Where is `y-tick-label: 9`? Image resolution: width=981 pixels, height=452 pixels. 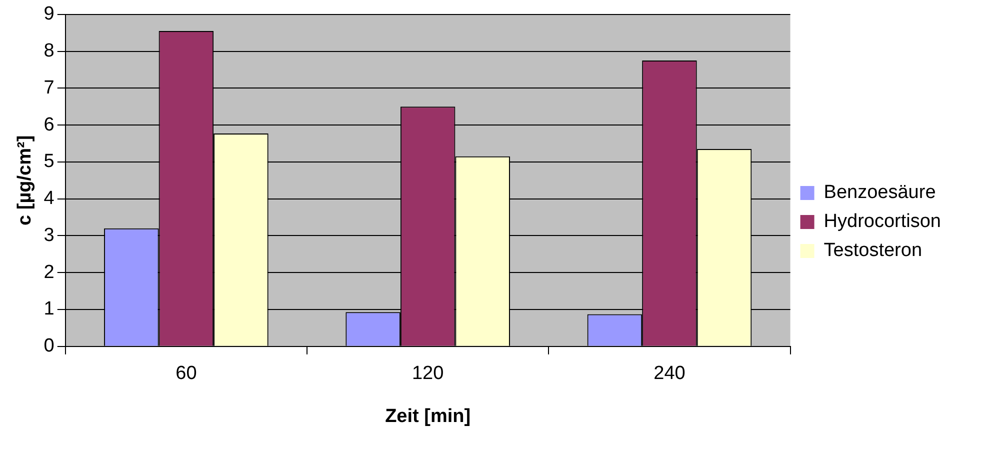
y-tick-label: 9 is located at coordinates (49, 14).